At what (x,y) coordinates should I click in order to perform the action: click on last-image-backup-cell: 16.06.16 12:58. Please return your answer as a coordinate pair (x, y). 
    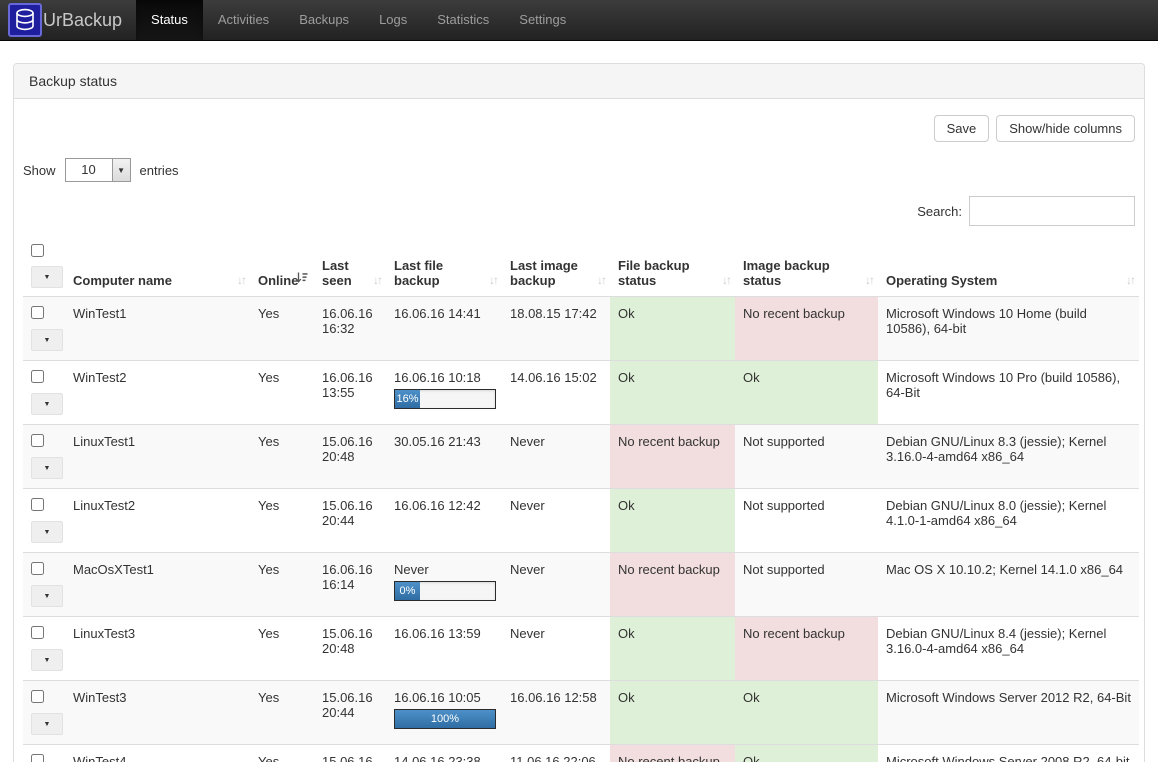
    Looking at the image, I should click on (556, 712).